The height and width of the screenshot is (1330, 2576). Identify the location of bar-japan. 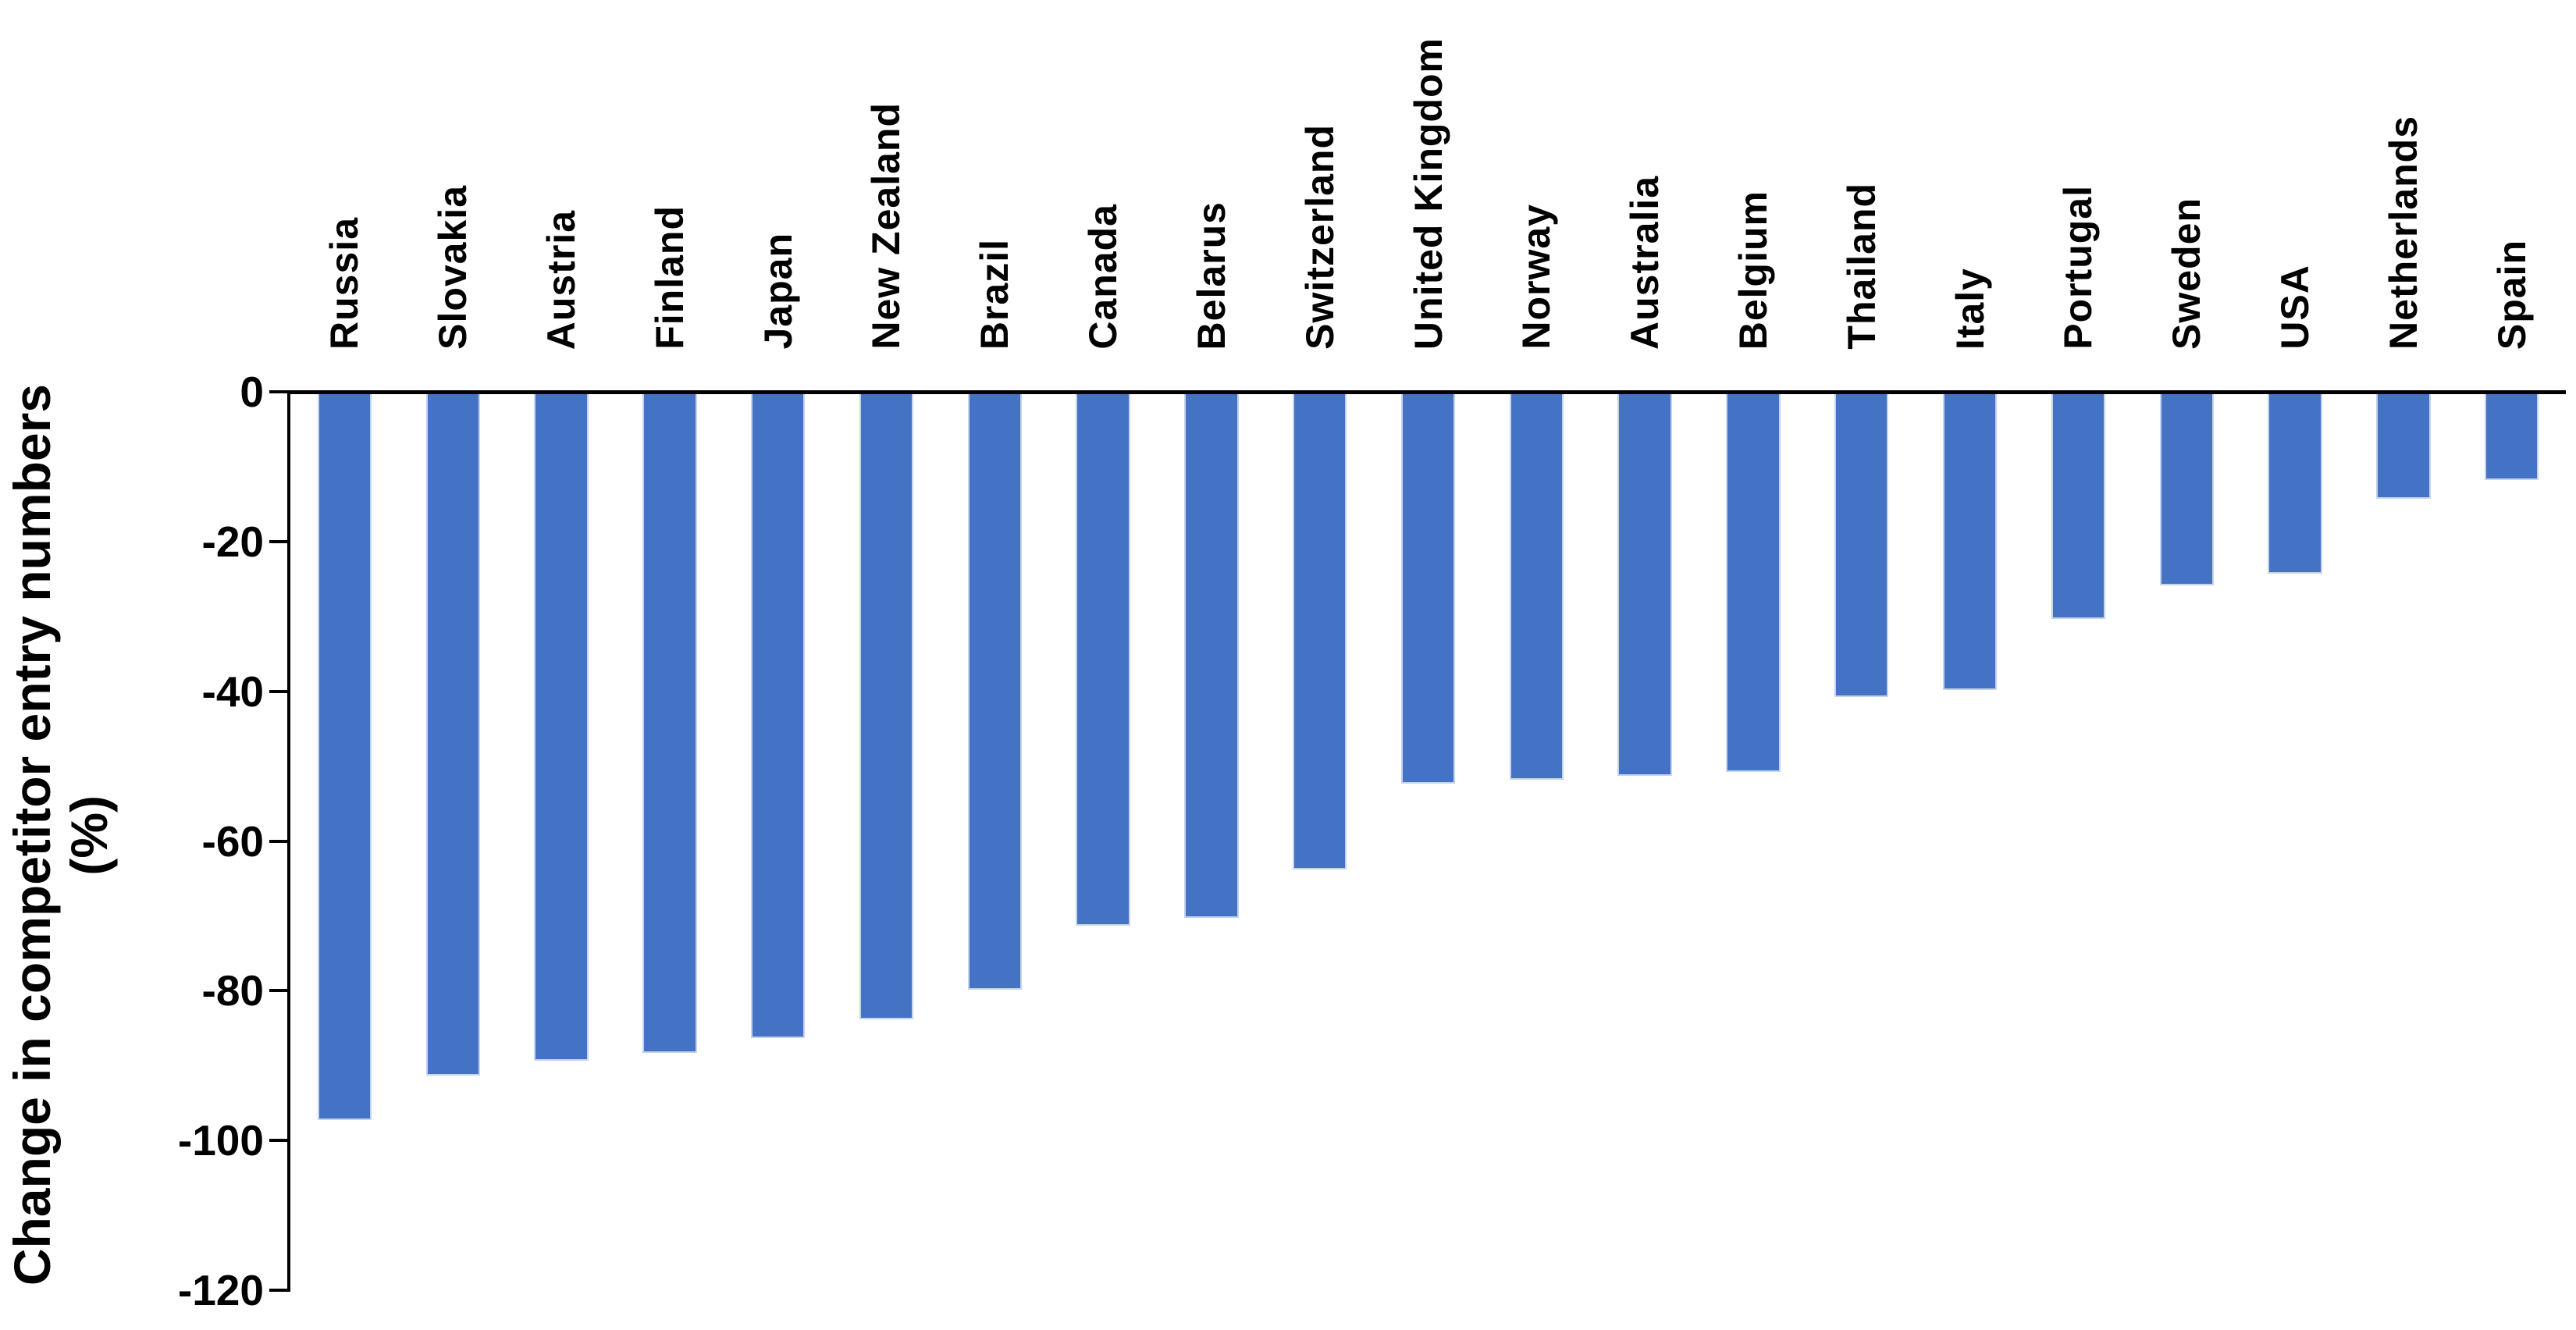
(778, 716).